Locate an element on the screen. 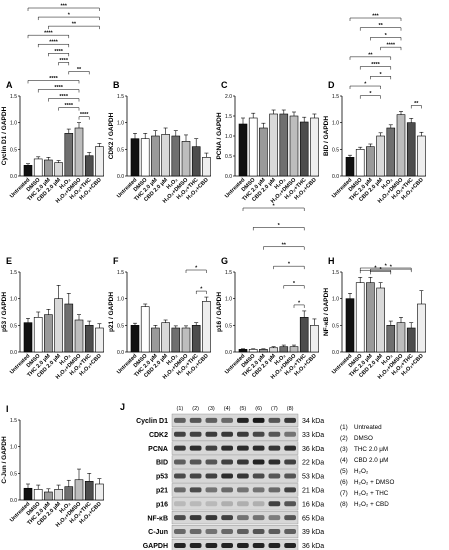 This screenshot has height=550, width=449. legend-number: (4) is located at coordinates (344, 460).